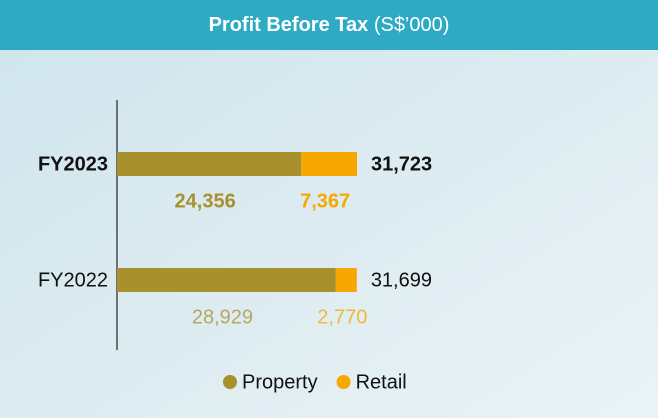 The height and width of the screenshot is (418, 658). I want to click on value-label: 28,929, so click(222, 317).